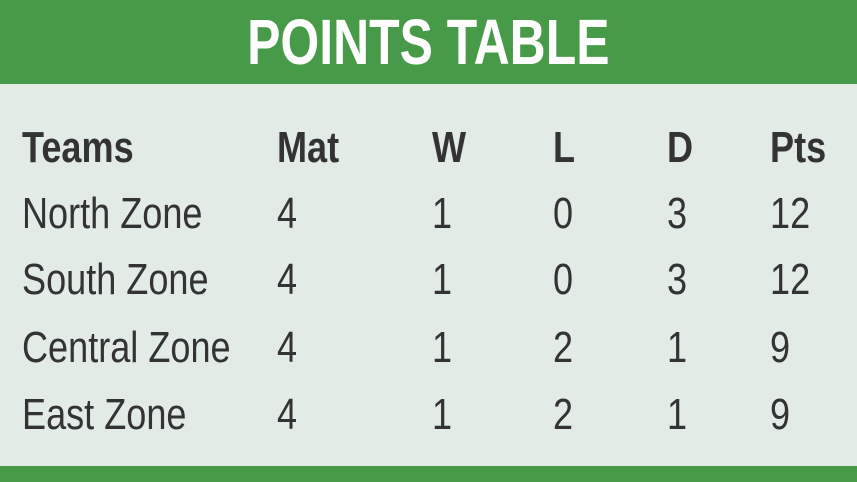  I want to click on team-name: North Zone, so click(112, 213).